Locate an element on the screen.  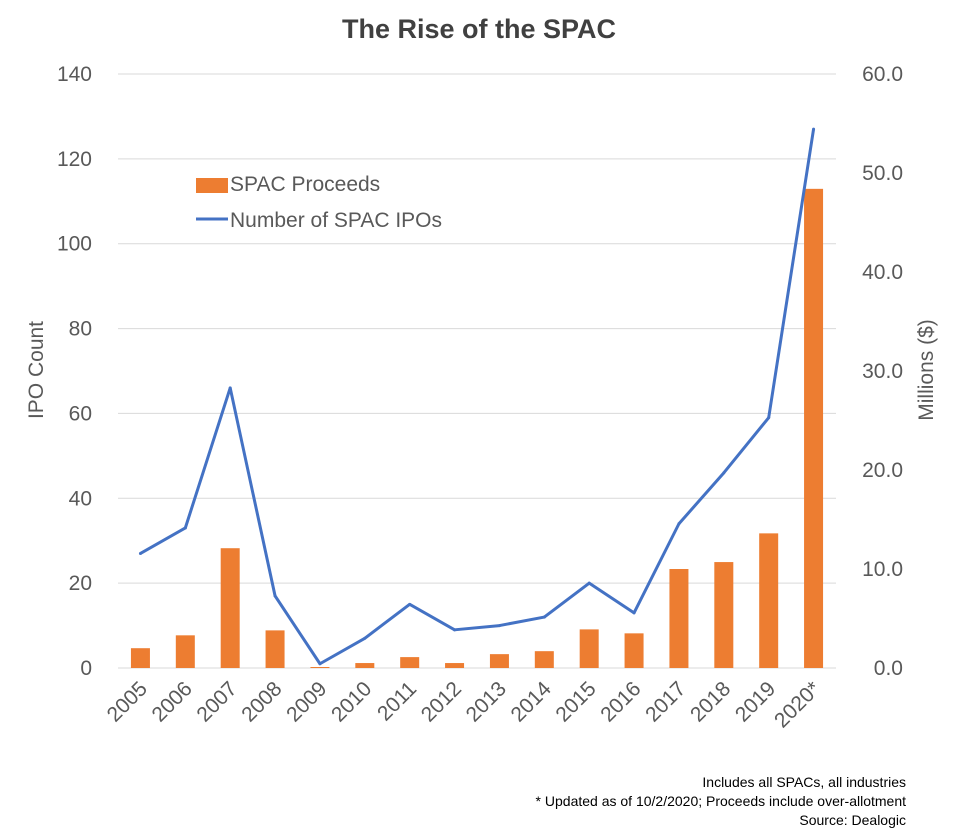
right-tick-label: 50.0 is located at coordinates (882, 173).